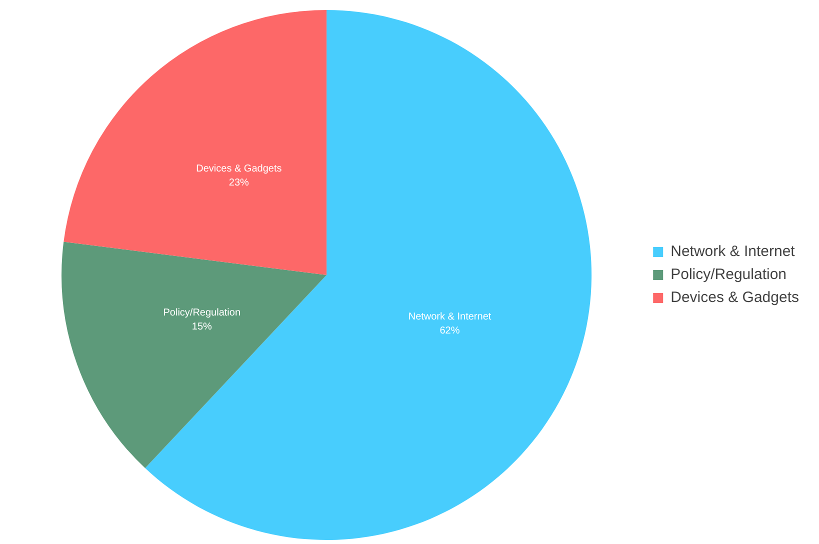 The image size is (819, 544). Describe the element at coordinates (450, 331) in the screenshot. I see `data-label: 62%` at that location.